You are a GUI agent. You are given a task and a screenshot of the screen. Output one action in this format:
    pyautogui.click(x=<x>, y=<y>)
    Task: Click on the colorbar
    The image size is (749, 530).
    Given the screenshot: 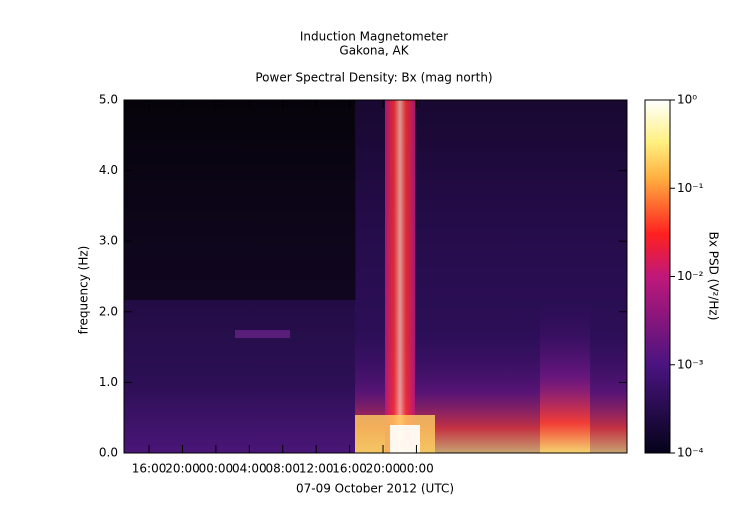 What is the action you would take?
    pyautogui.click(x=657, y=276)
    